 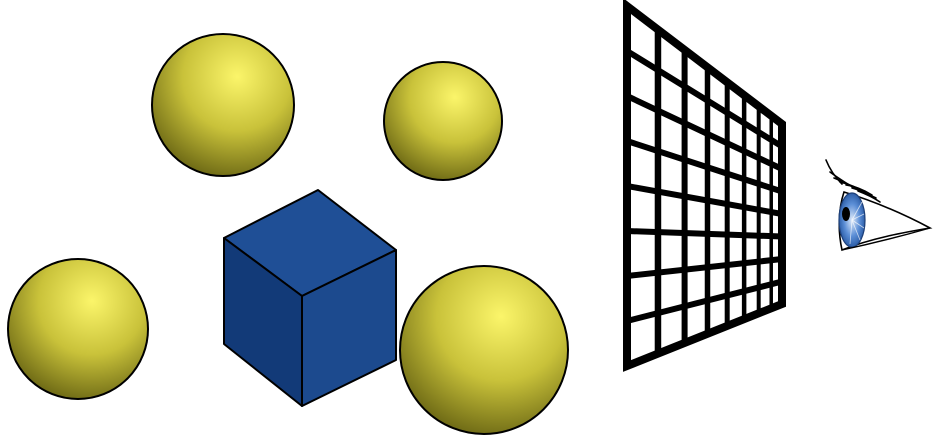 I want to click on perspective-grid, so click(x=704, y=186).